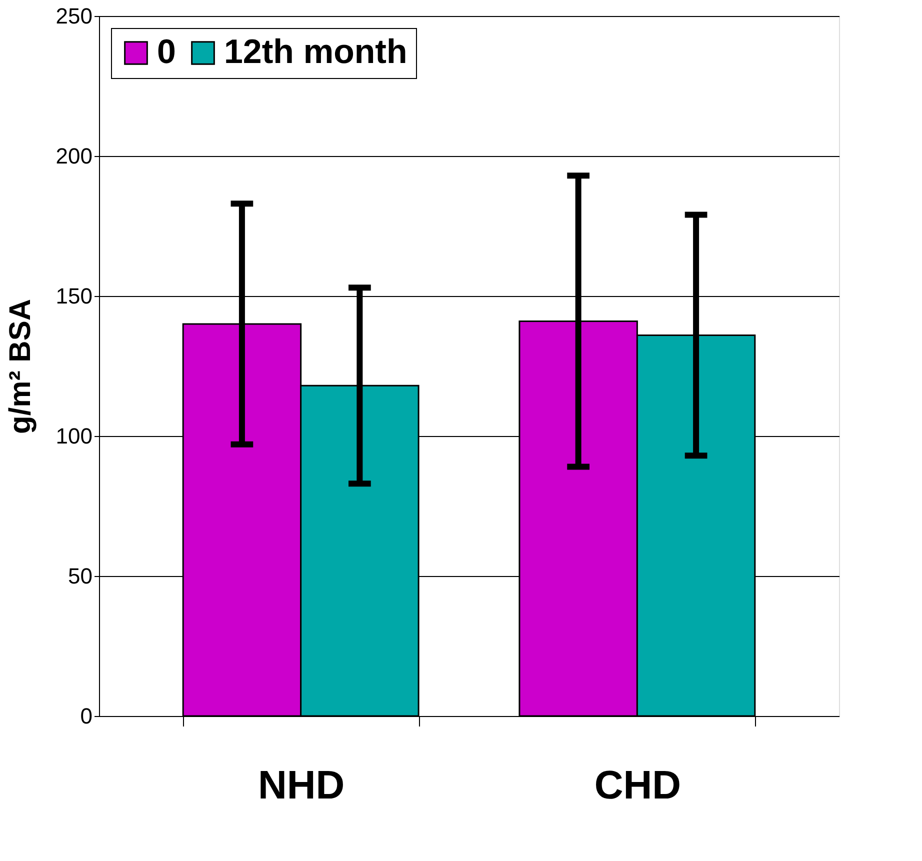 Image resolution: width=922 pixels, height=861 pixels. What do you see at coordinates (86, 716) in the screenshot?
I see `y-tick-label: 0` at bounding box center [86, 716].